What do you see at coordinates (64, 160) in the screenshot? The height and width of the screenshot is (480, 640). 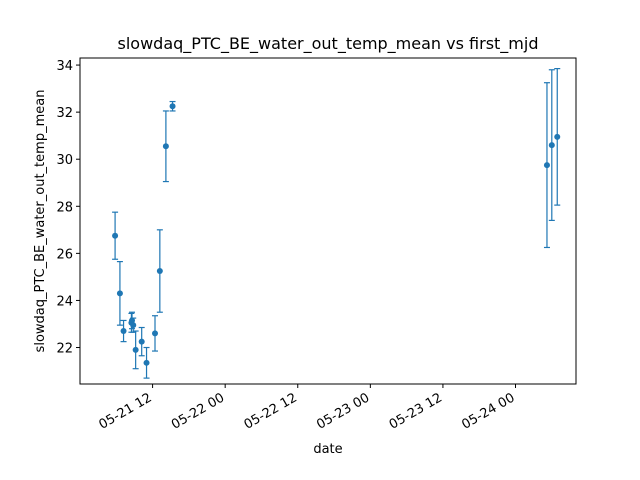 I see `y-tick-label: 30` at bounding box center [64, 160].